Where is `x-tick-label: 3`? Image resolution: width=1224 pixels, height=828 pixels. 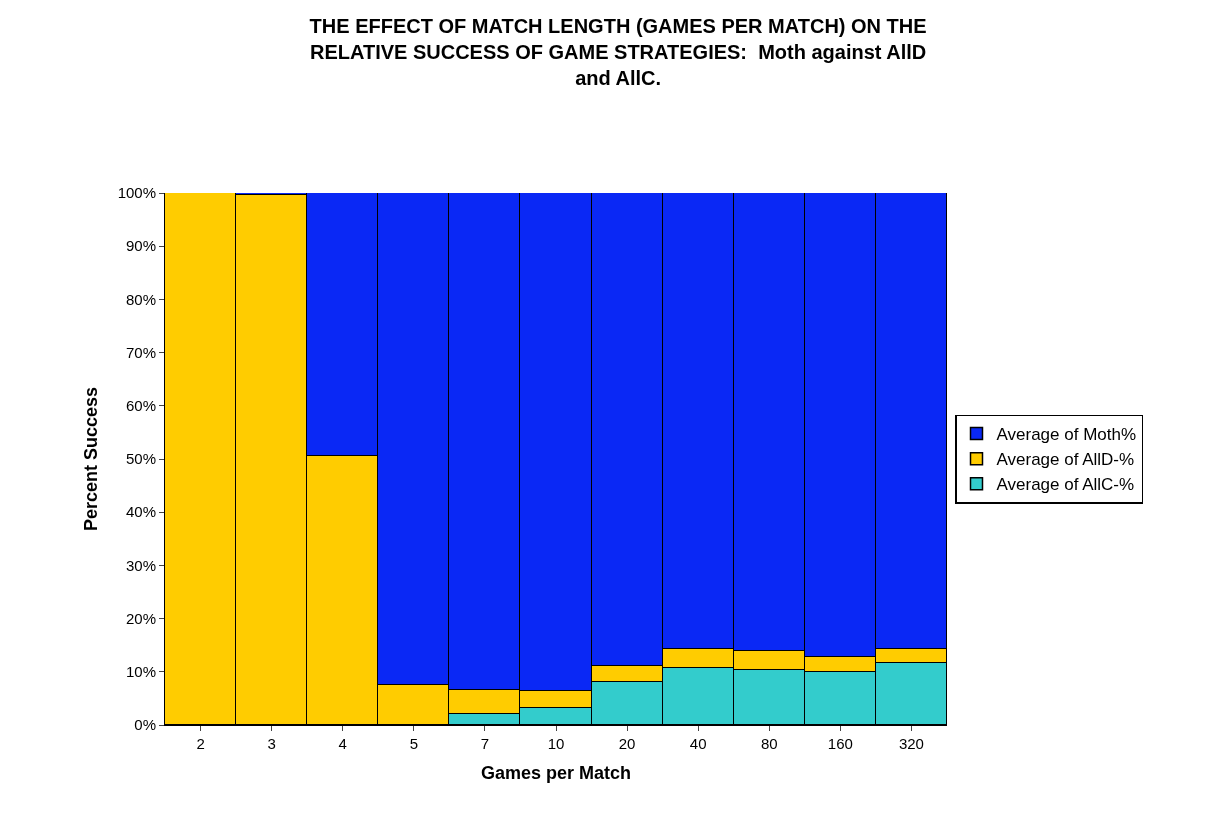
x-tick-label: 3 is located at coordinates (271, 743).